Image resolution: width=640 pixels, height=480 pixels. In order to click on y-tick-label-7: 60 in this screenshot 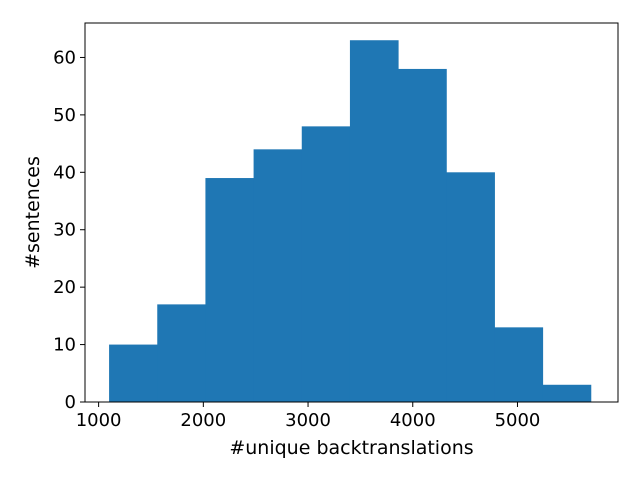, I will do `click(64, 57)`.